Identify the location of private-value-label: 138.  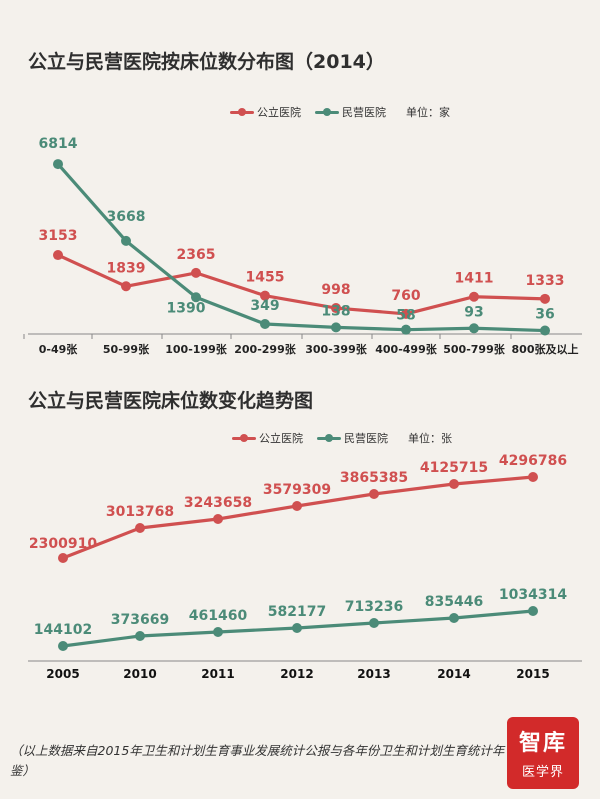
(335, 311).